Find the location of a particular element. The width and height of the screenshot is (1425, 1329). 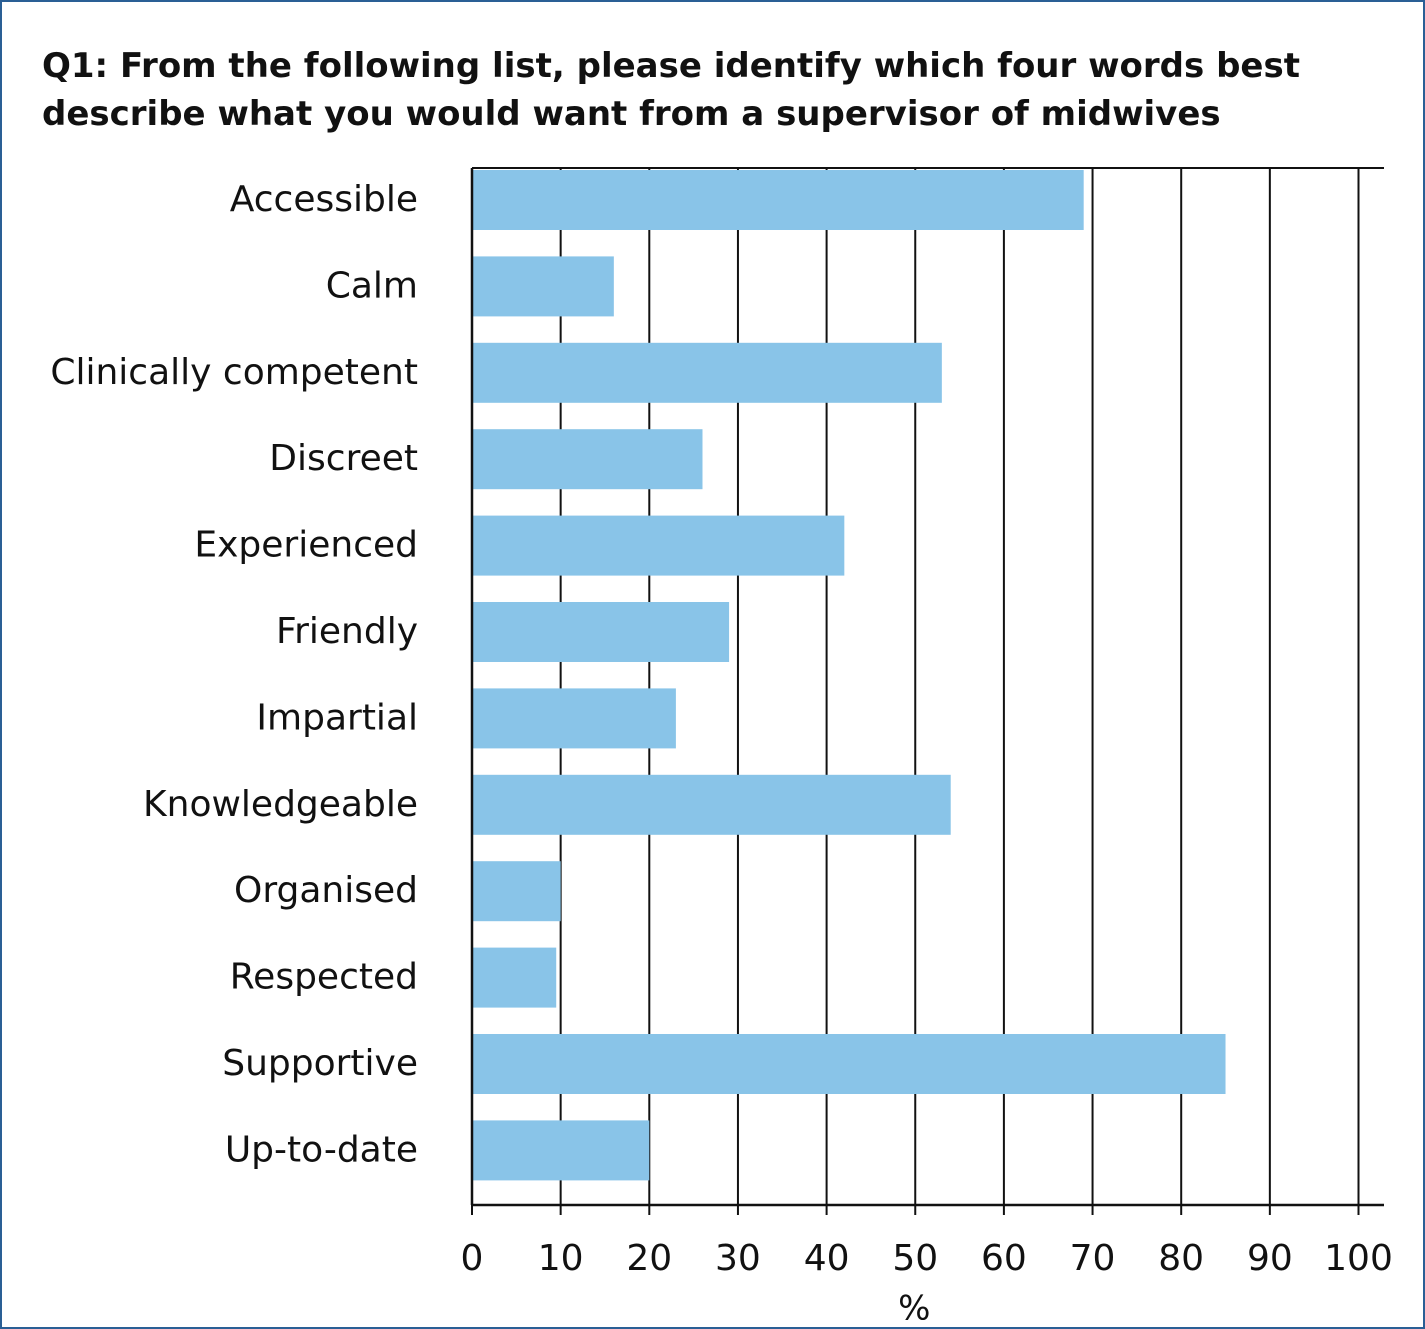

bar-experienced is located at coordinates (658, 545).